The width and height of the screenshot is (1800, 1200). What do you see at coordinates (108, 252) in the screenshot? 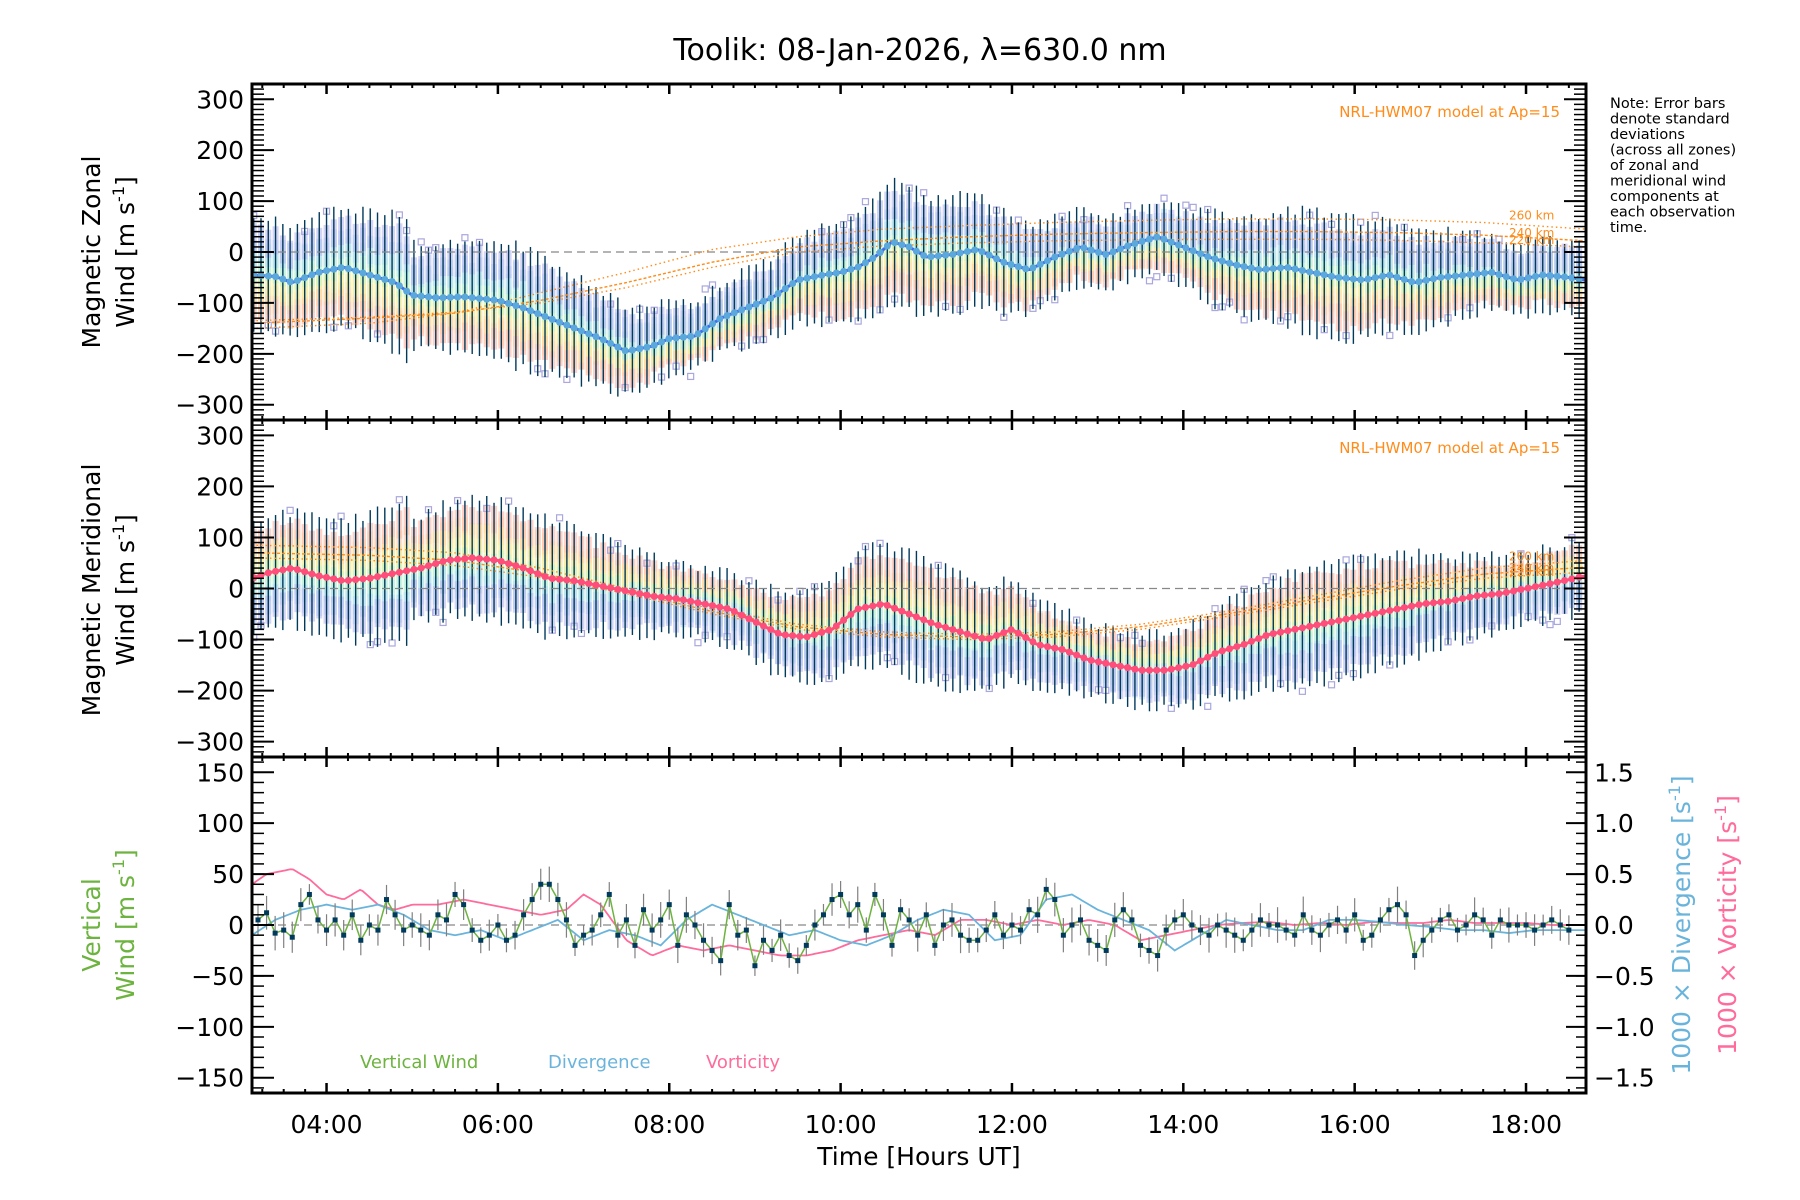
I see `zonal-ylabel: Magnetic Zonal Wind [m s-1]` at bounding box center [108, 252].